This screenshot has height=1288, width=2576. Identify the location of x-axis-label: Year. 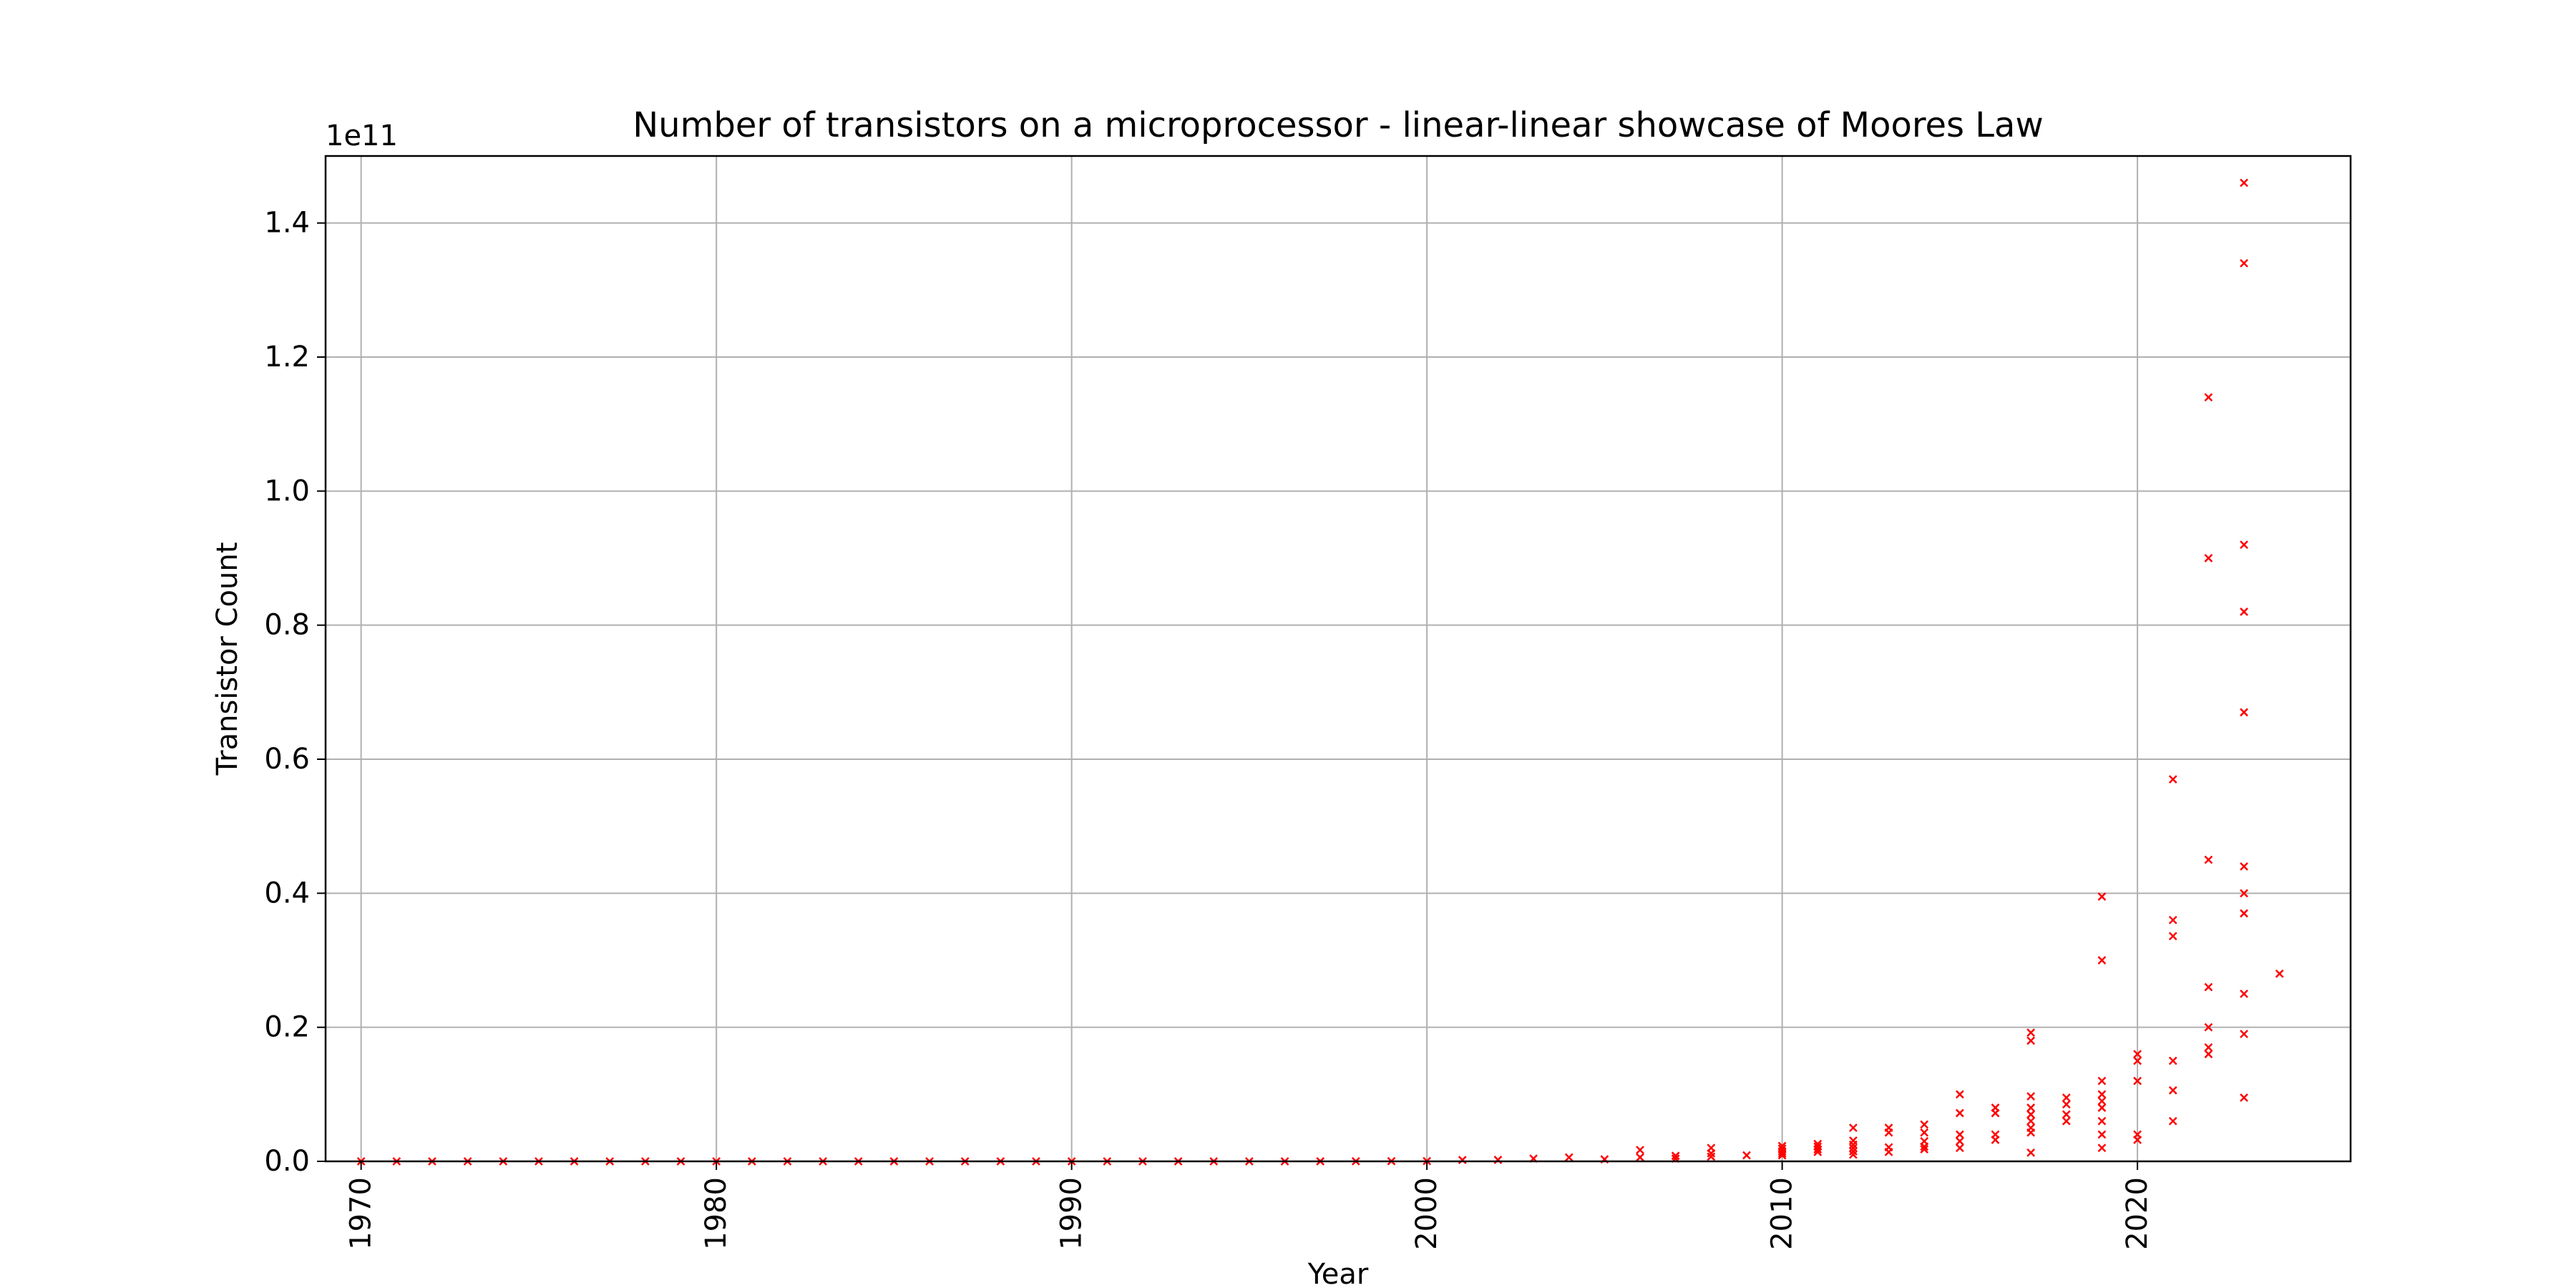
(1338, 1273).